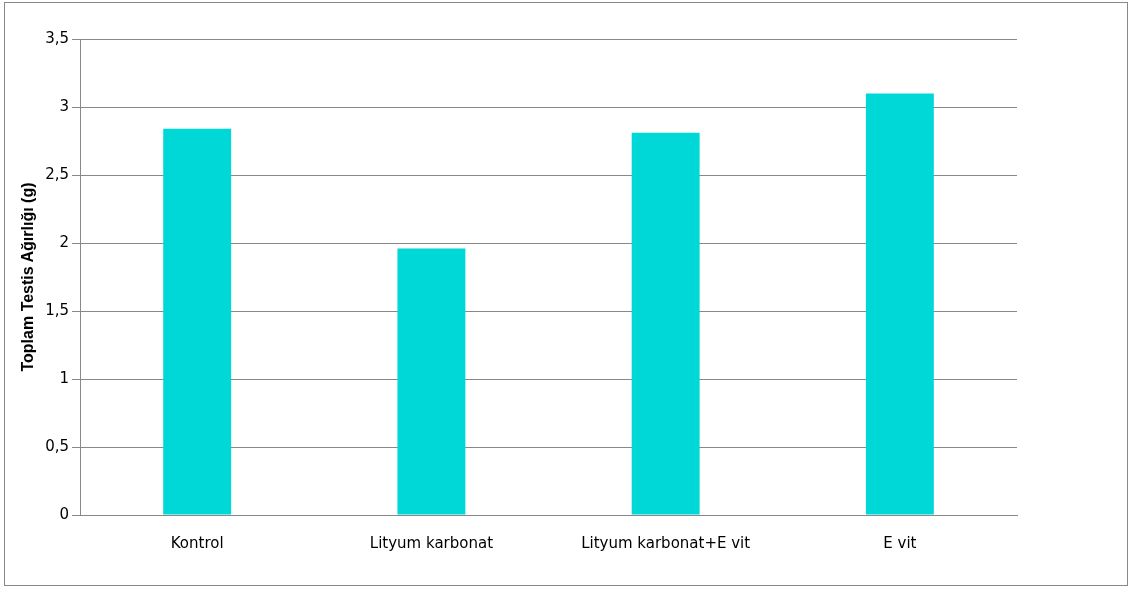 The height and width of the screenshot is (591, 1134). I want to click on x-tick-label: Kontrol, so click(197, 542).